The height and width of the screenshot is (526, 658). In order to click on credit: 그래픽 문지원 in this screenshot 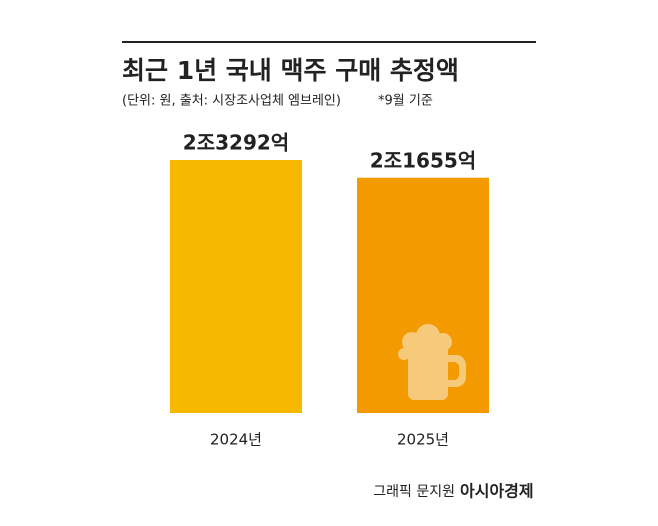, I will do `click(414, 492)`.